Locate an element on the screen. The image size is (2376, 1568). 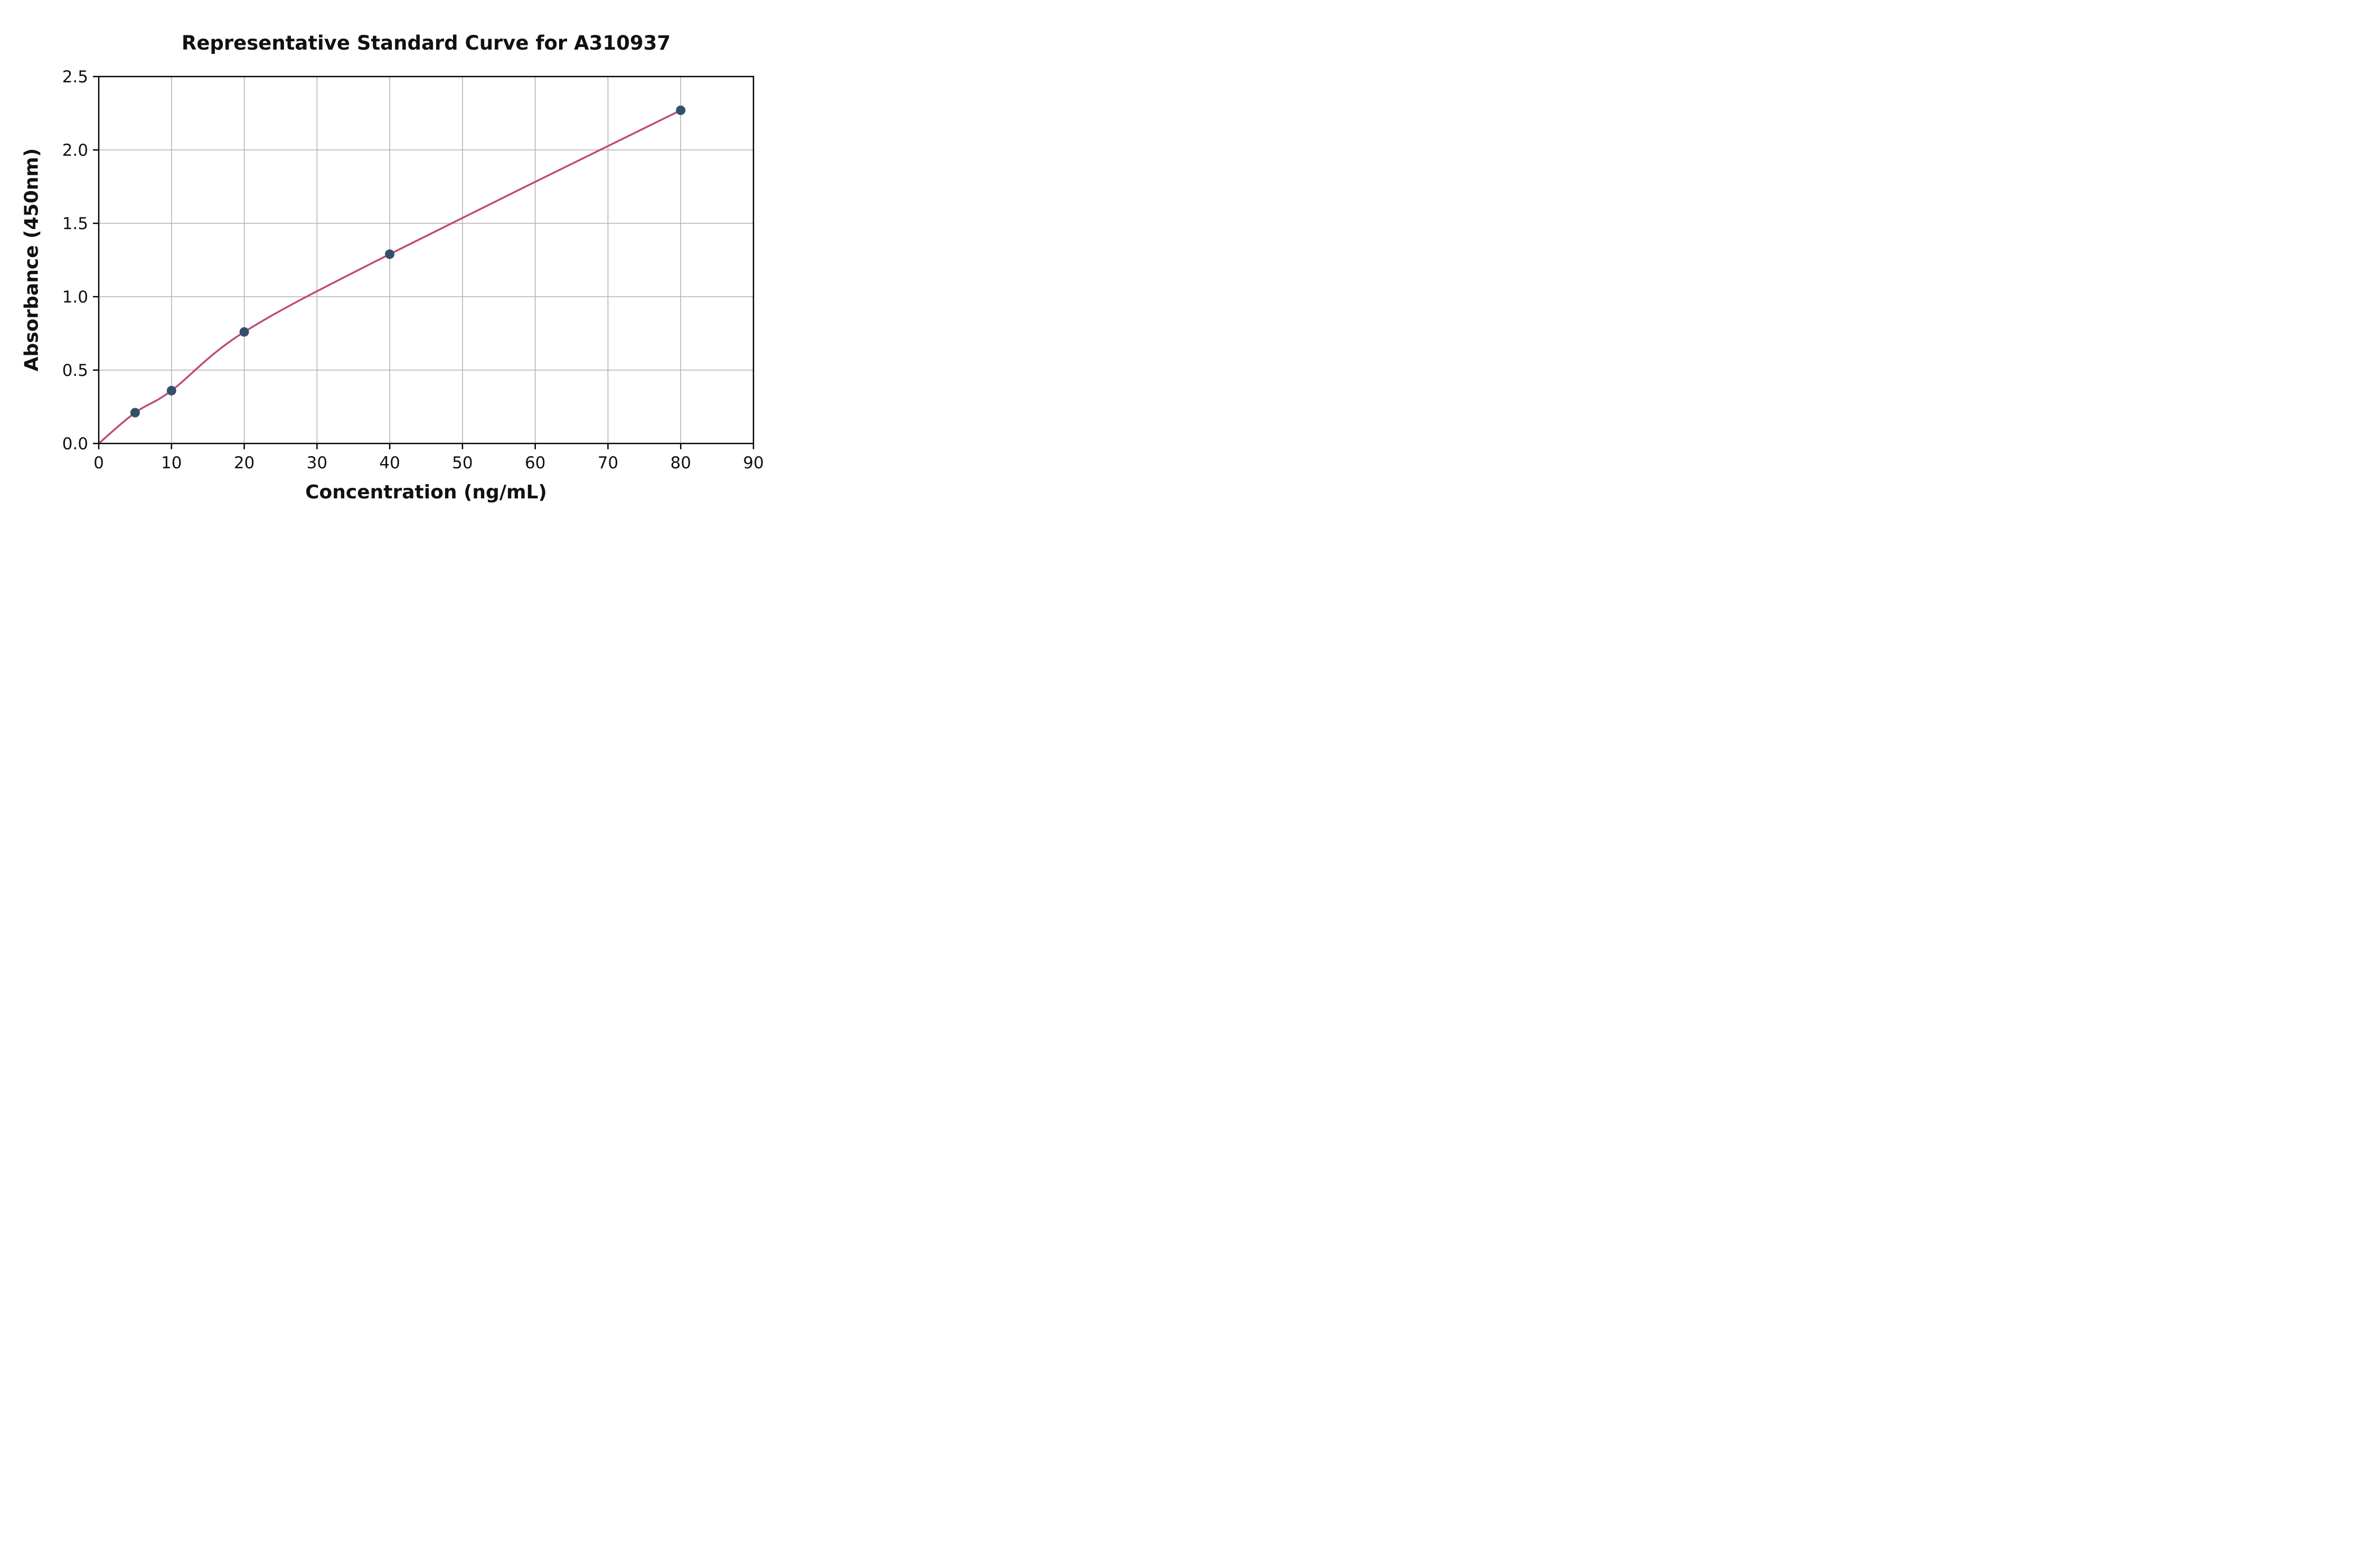
standard-curve-plot: 0 10 20 30 40 50 60 70 80 90 0.0 0.5 1.0 1.5 2.0 2.5 is located at coordinates (413, 270).